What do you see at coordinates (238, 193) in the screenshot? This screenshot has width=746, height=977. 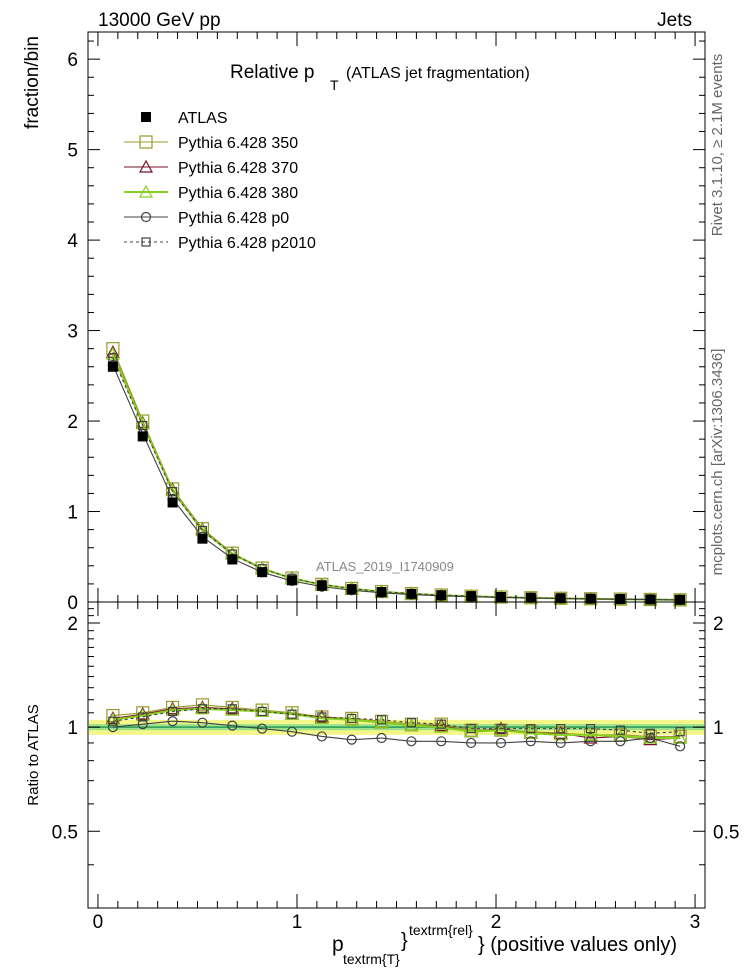 I see `legend-label: Pythia 6.428 380` at bounding box center [238, 193].